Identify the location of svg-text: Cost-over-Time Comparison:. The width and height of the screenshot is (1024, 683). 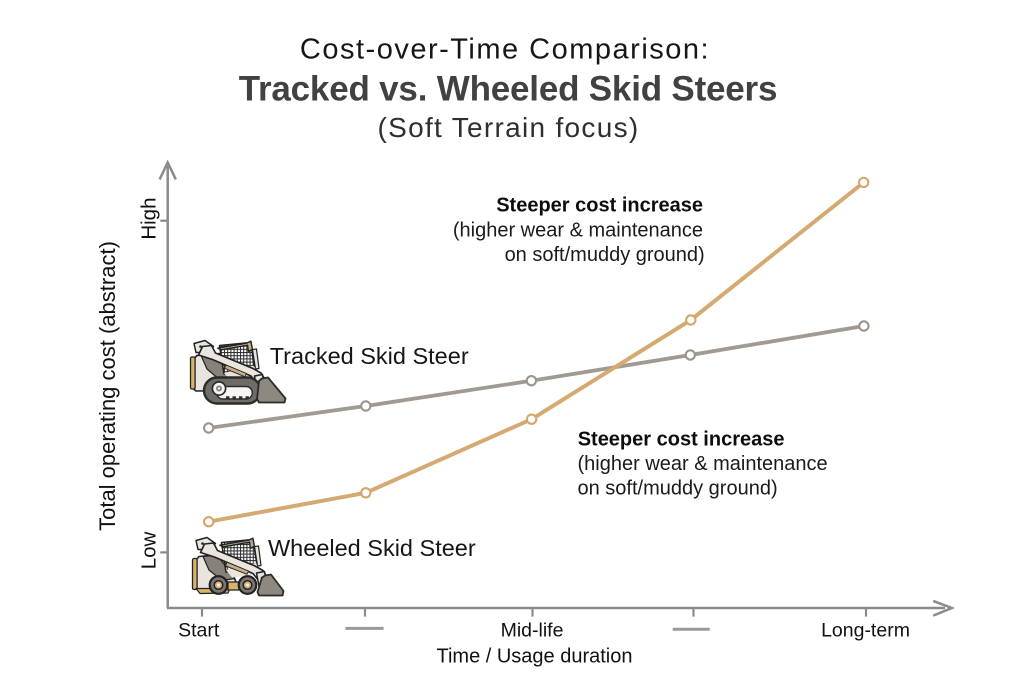
(505, 50).